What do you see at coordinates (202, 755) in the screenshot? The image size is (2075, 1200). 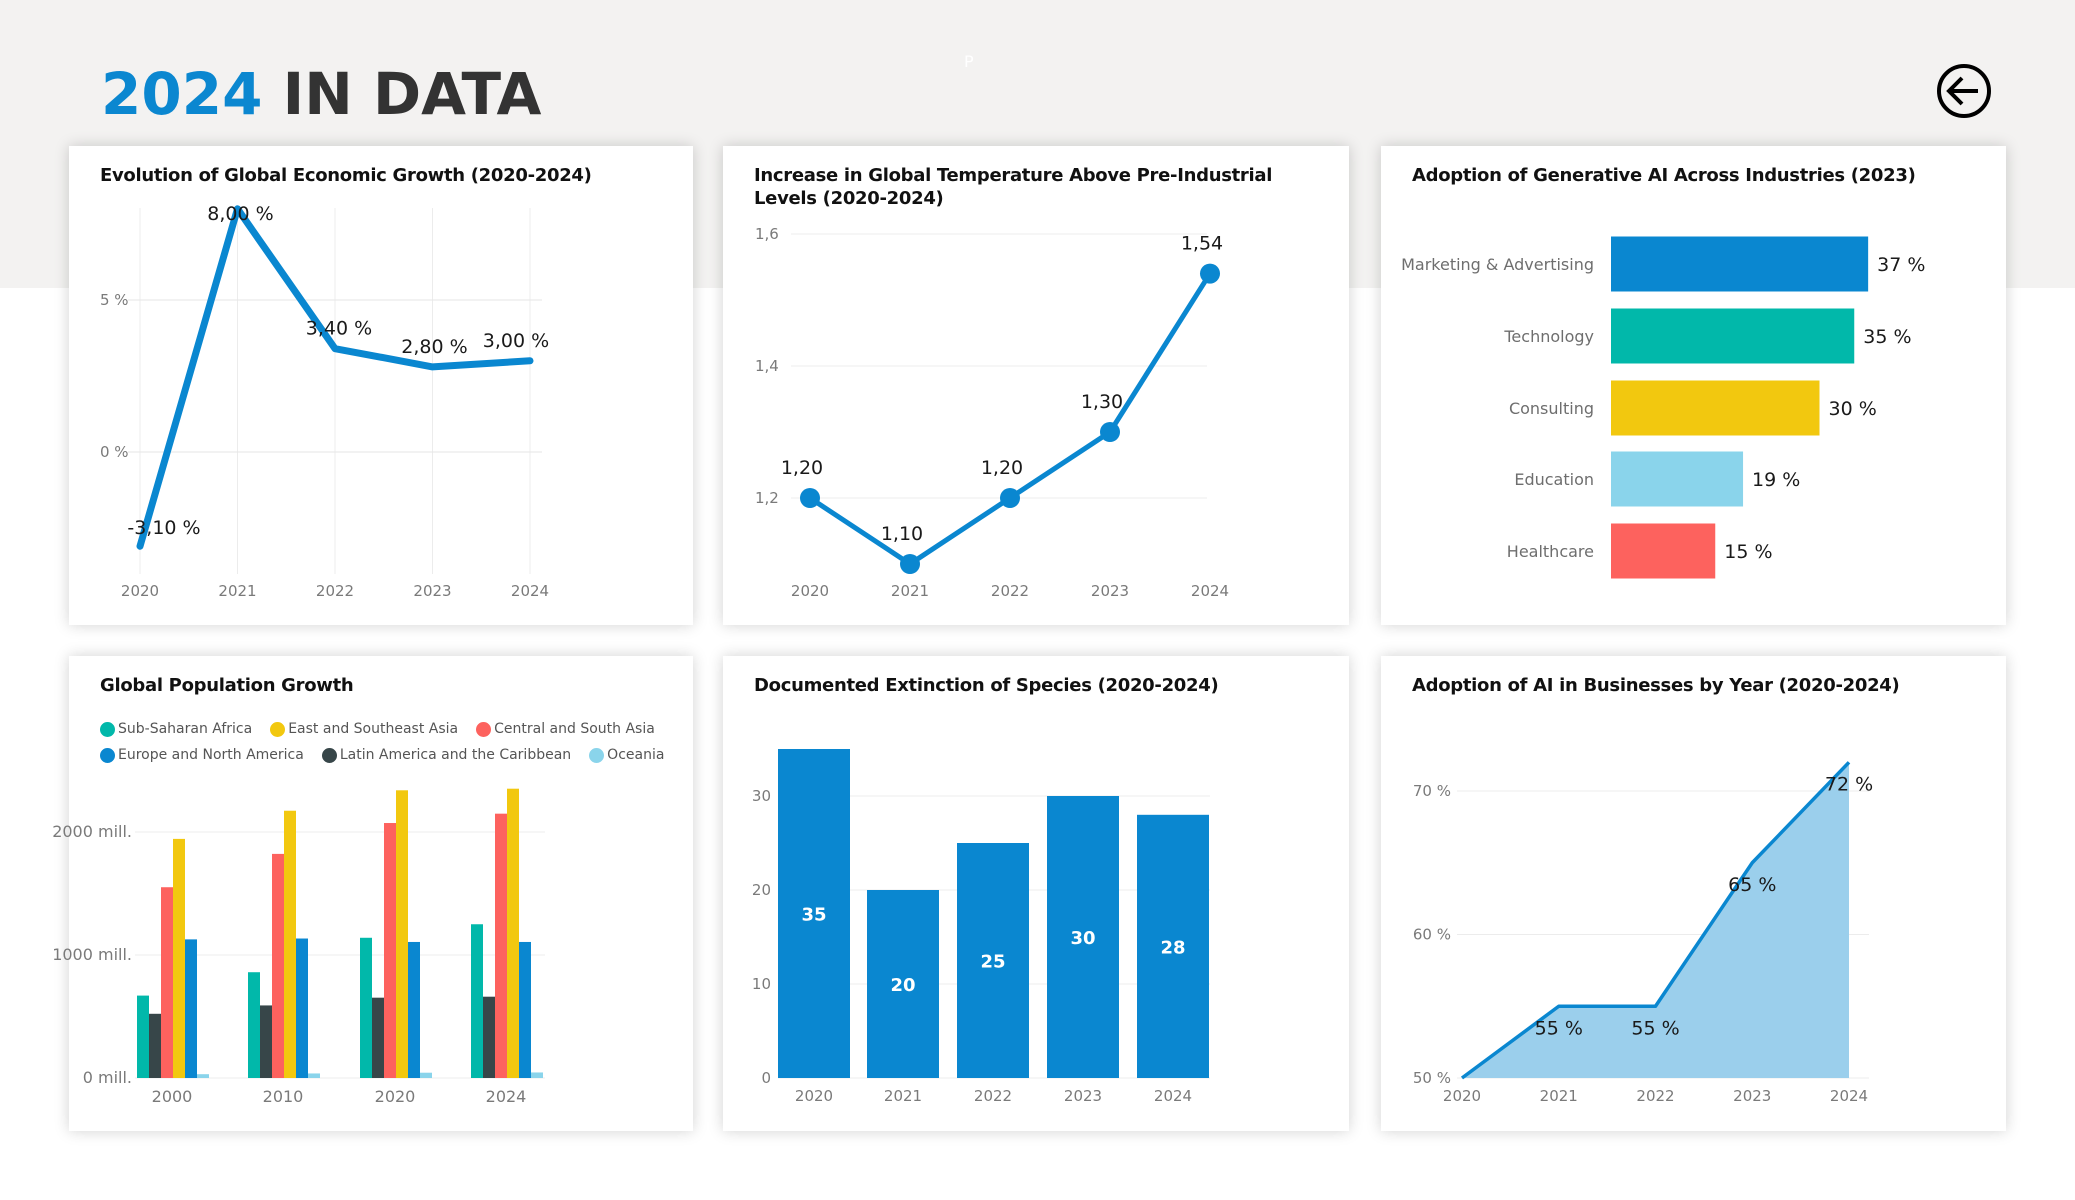 I see `legend-item-europe-north-america: Europe and North America` at bounding box center [202, 755].